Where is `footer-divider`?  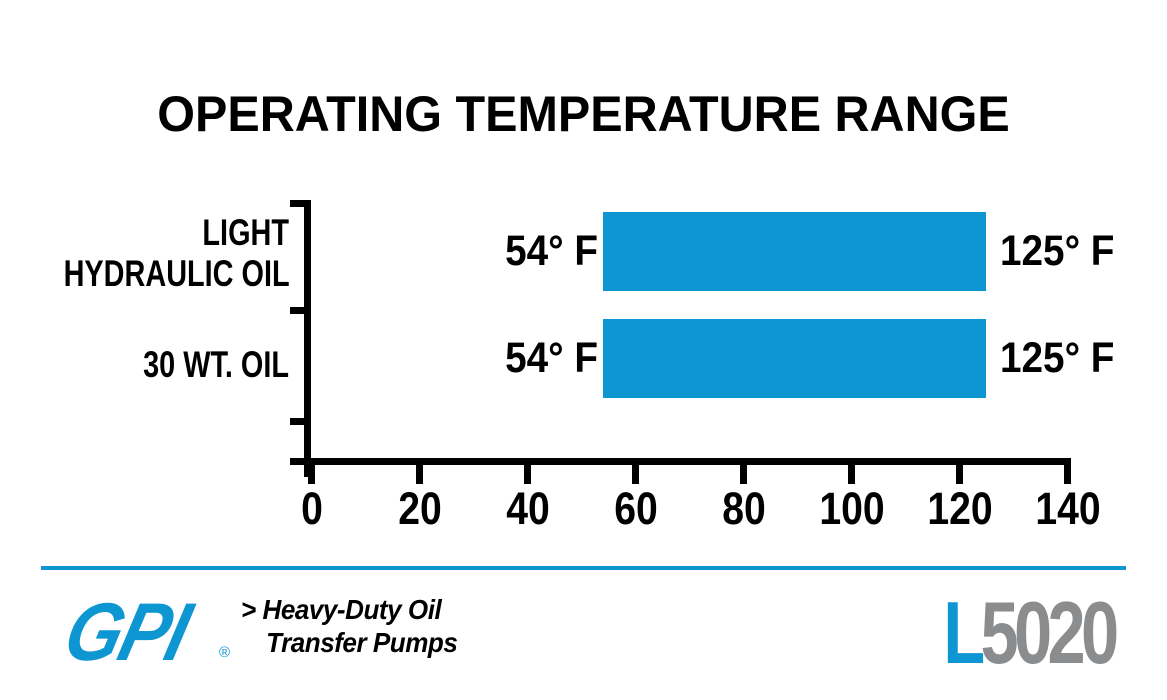 footer-divider is located at coordinates (583, 568).